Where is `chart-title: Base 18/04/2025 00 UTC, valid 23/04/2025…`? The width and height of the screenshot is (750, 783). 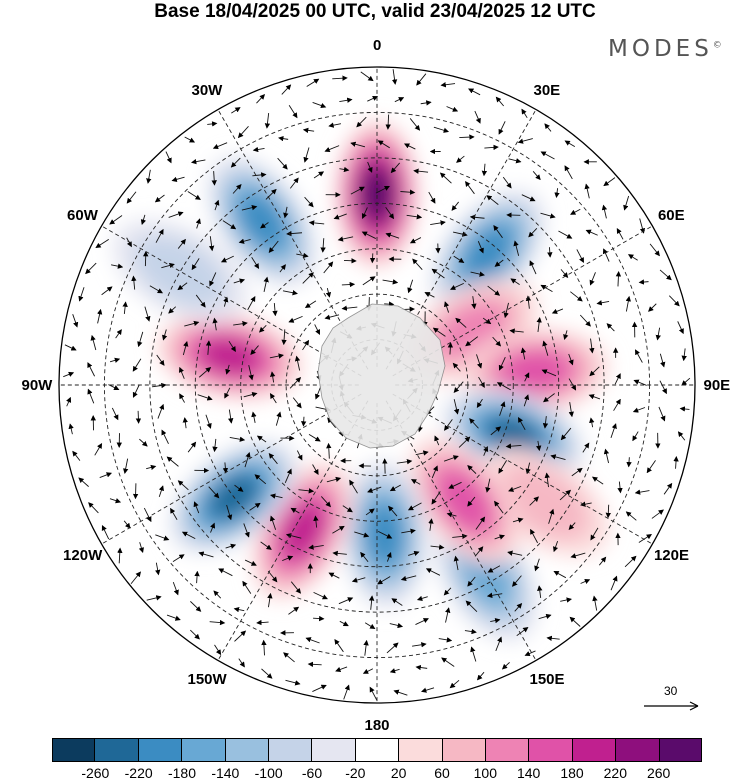
chart-title: Base 18/04/2025 00 UTC, valid 23/04/2025… is located at coordinates (375, 11).